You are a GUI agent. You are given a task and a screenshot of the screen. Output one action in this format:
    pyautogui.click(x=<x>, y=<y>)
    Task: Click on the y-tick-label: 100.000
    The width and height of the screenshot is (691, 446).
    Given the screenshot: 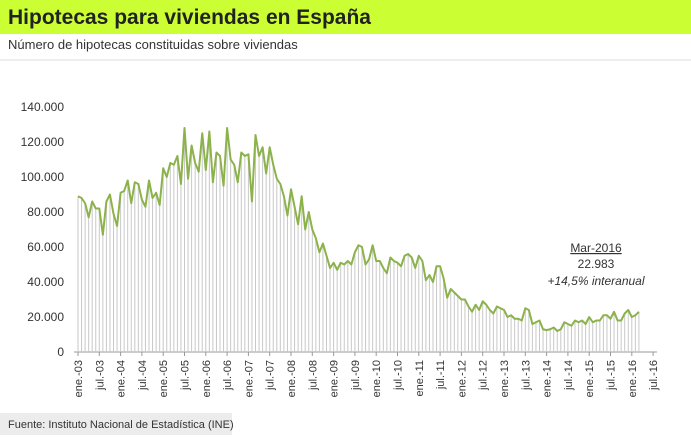 What is the action you would take?
    pyautogui.click(x=43, y=177)
    